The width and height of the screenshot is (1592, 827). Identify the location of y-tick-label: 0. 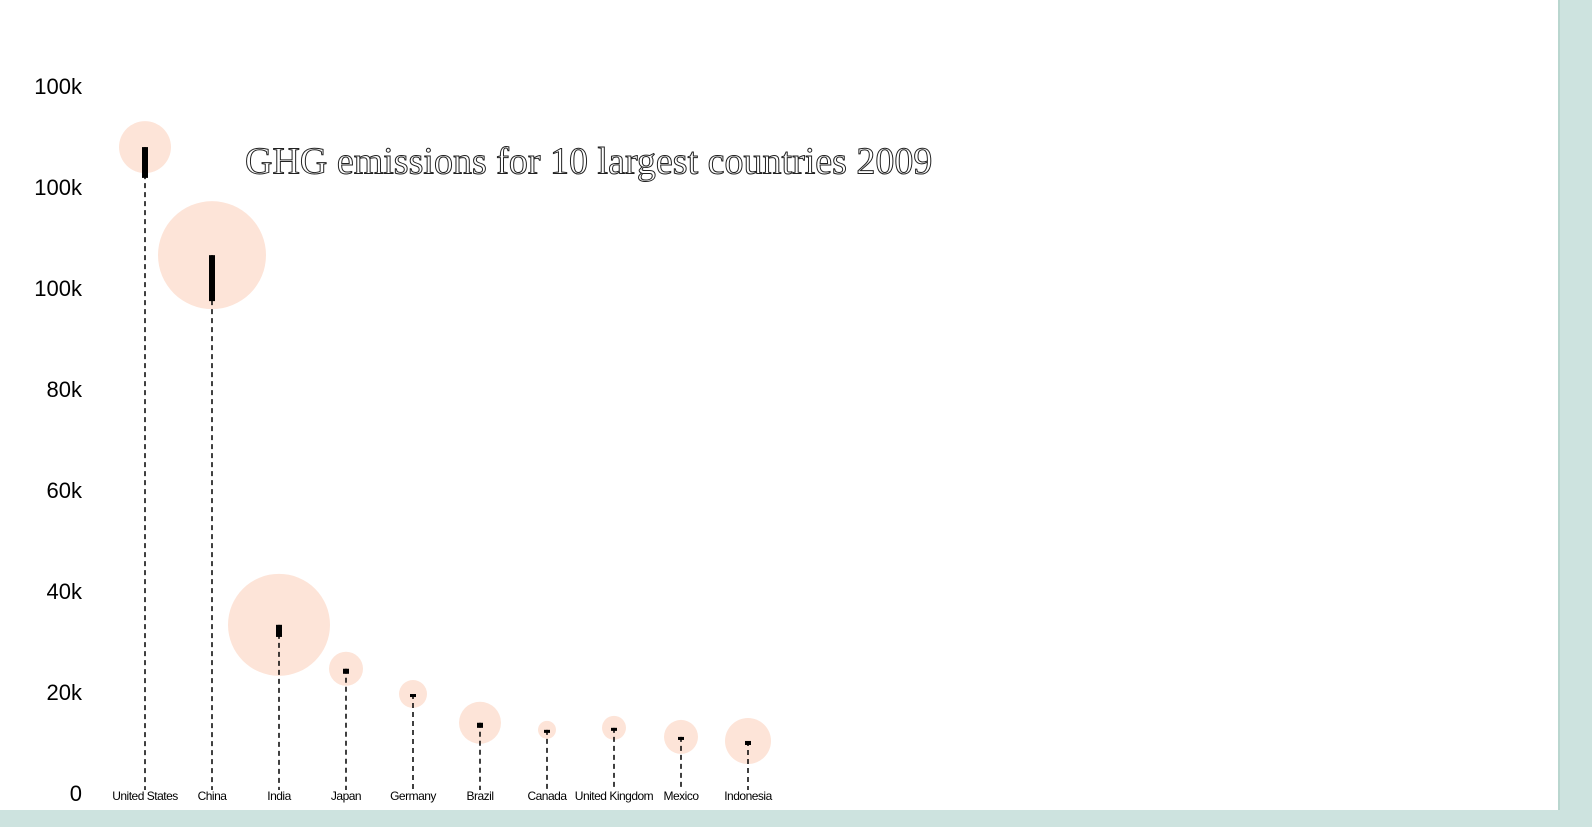
(76, 793).